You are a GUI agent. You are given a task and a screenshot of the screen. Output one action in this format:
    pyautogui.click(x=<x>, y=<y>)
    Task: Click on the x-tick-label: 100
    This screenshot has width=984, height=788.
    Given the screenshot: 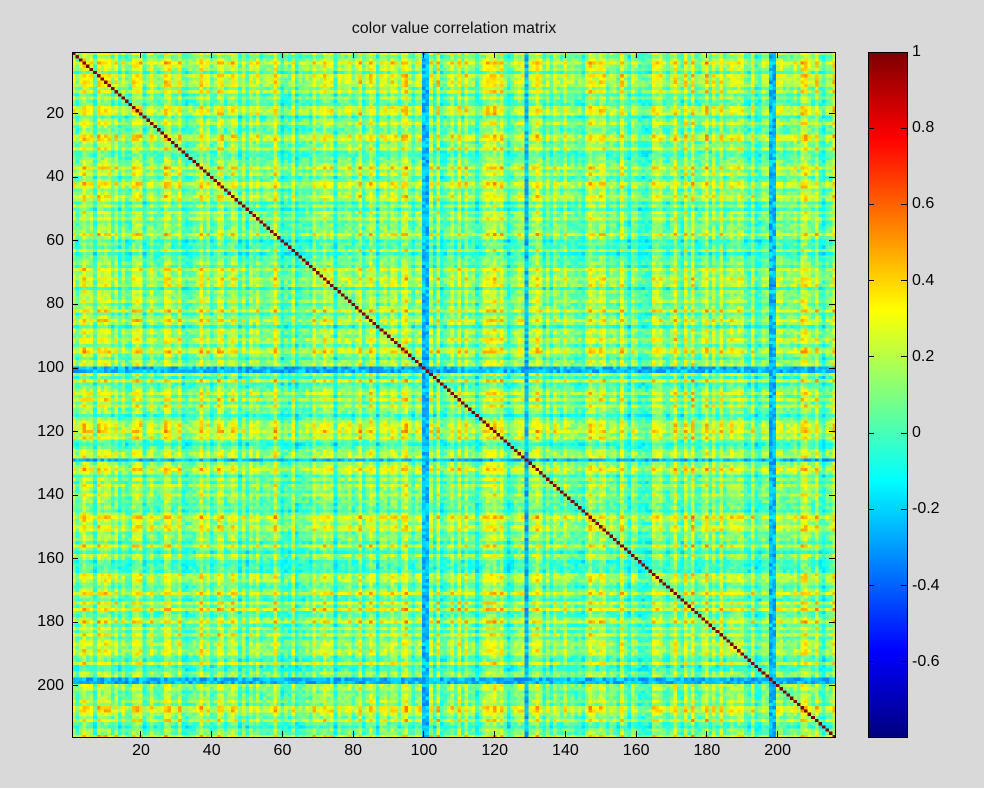 What is the action you would take?
    pyautogui.click(x=424, y=750)
    